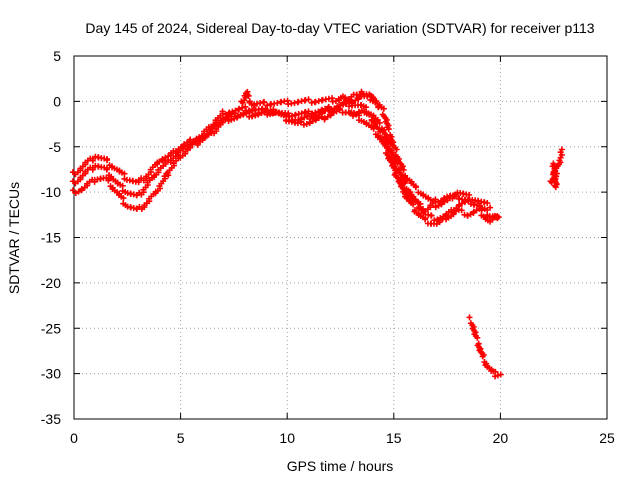  What do you see at coordinates (57, 56) in the screenshot?
I see `y-tick-label: 5` at bounding box center [57, 56].